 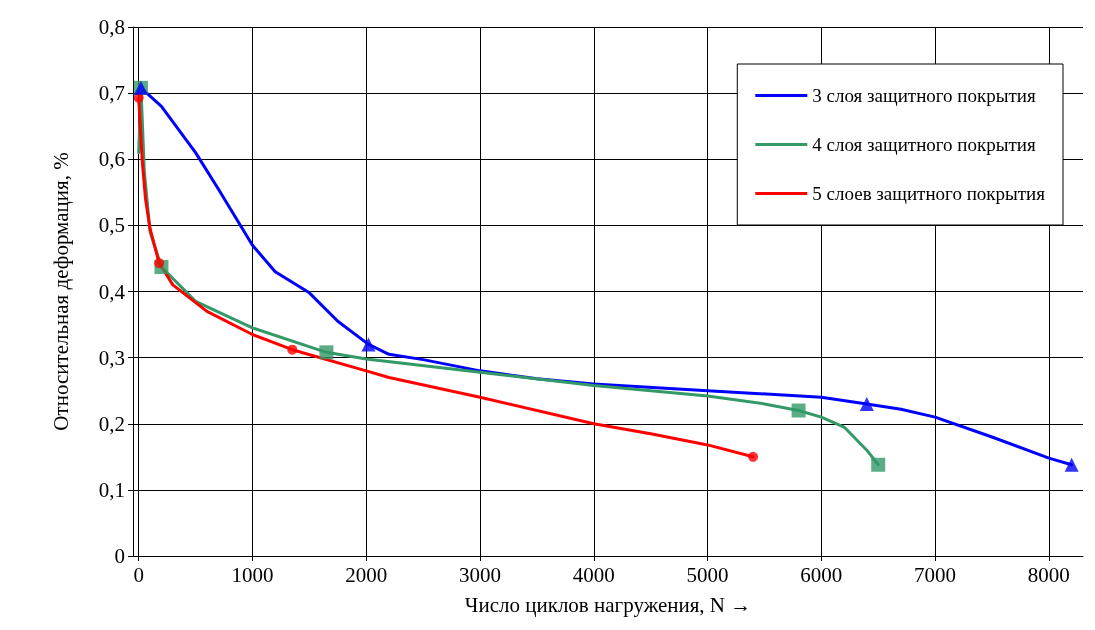 What do you see at coordinates (366, 574) in the screenshot?
I see `x-tick-label: 2000` at bounding box center [366, 574].